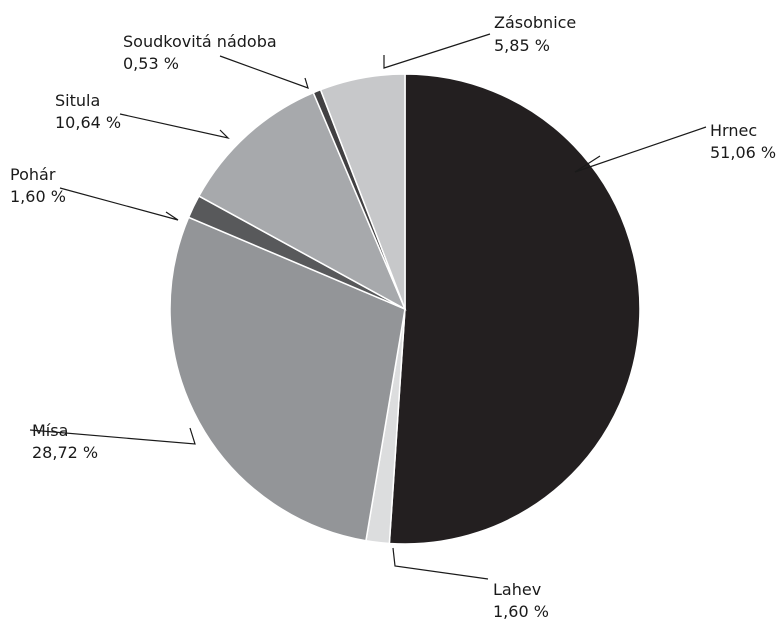  What do you see at coordinates (440, 563) in the screenshot?
I see `leader-line-lahev` at bounding box center [440, 563].